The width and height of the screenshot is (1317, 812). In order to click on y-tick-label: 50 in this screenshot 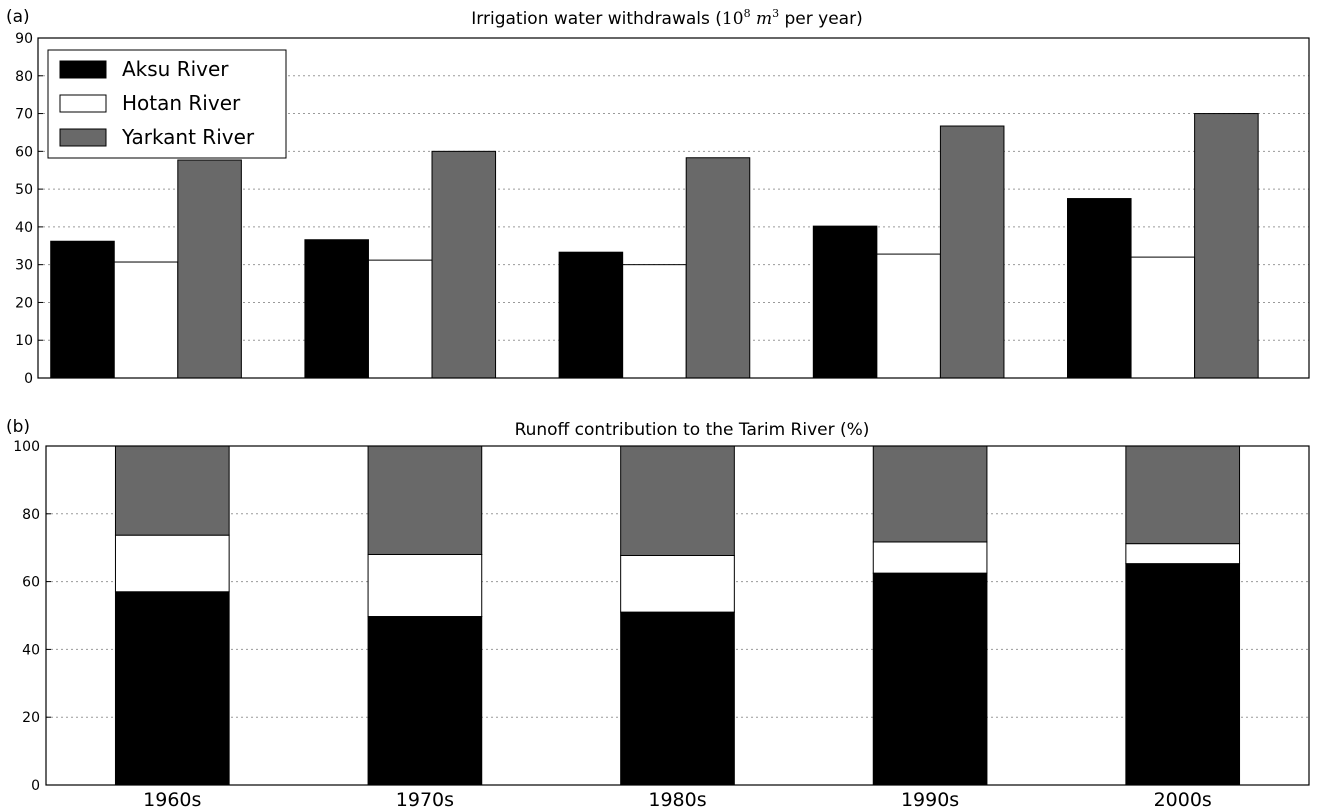, I will do `click(24, 190)`.